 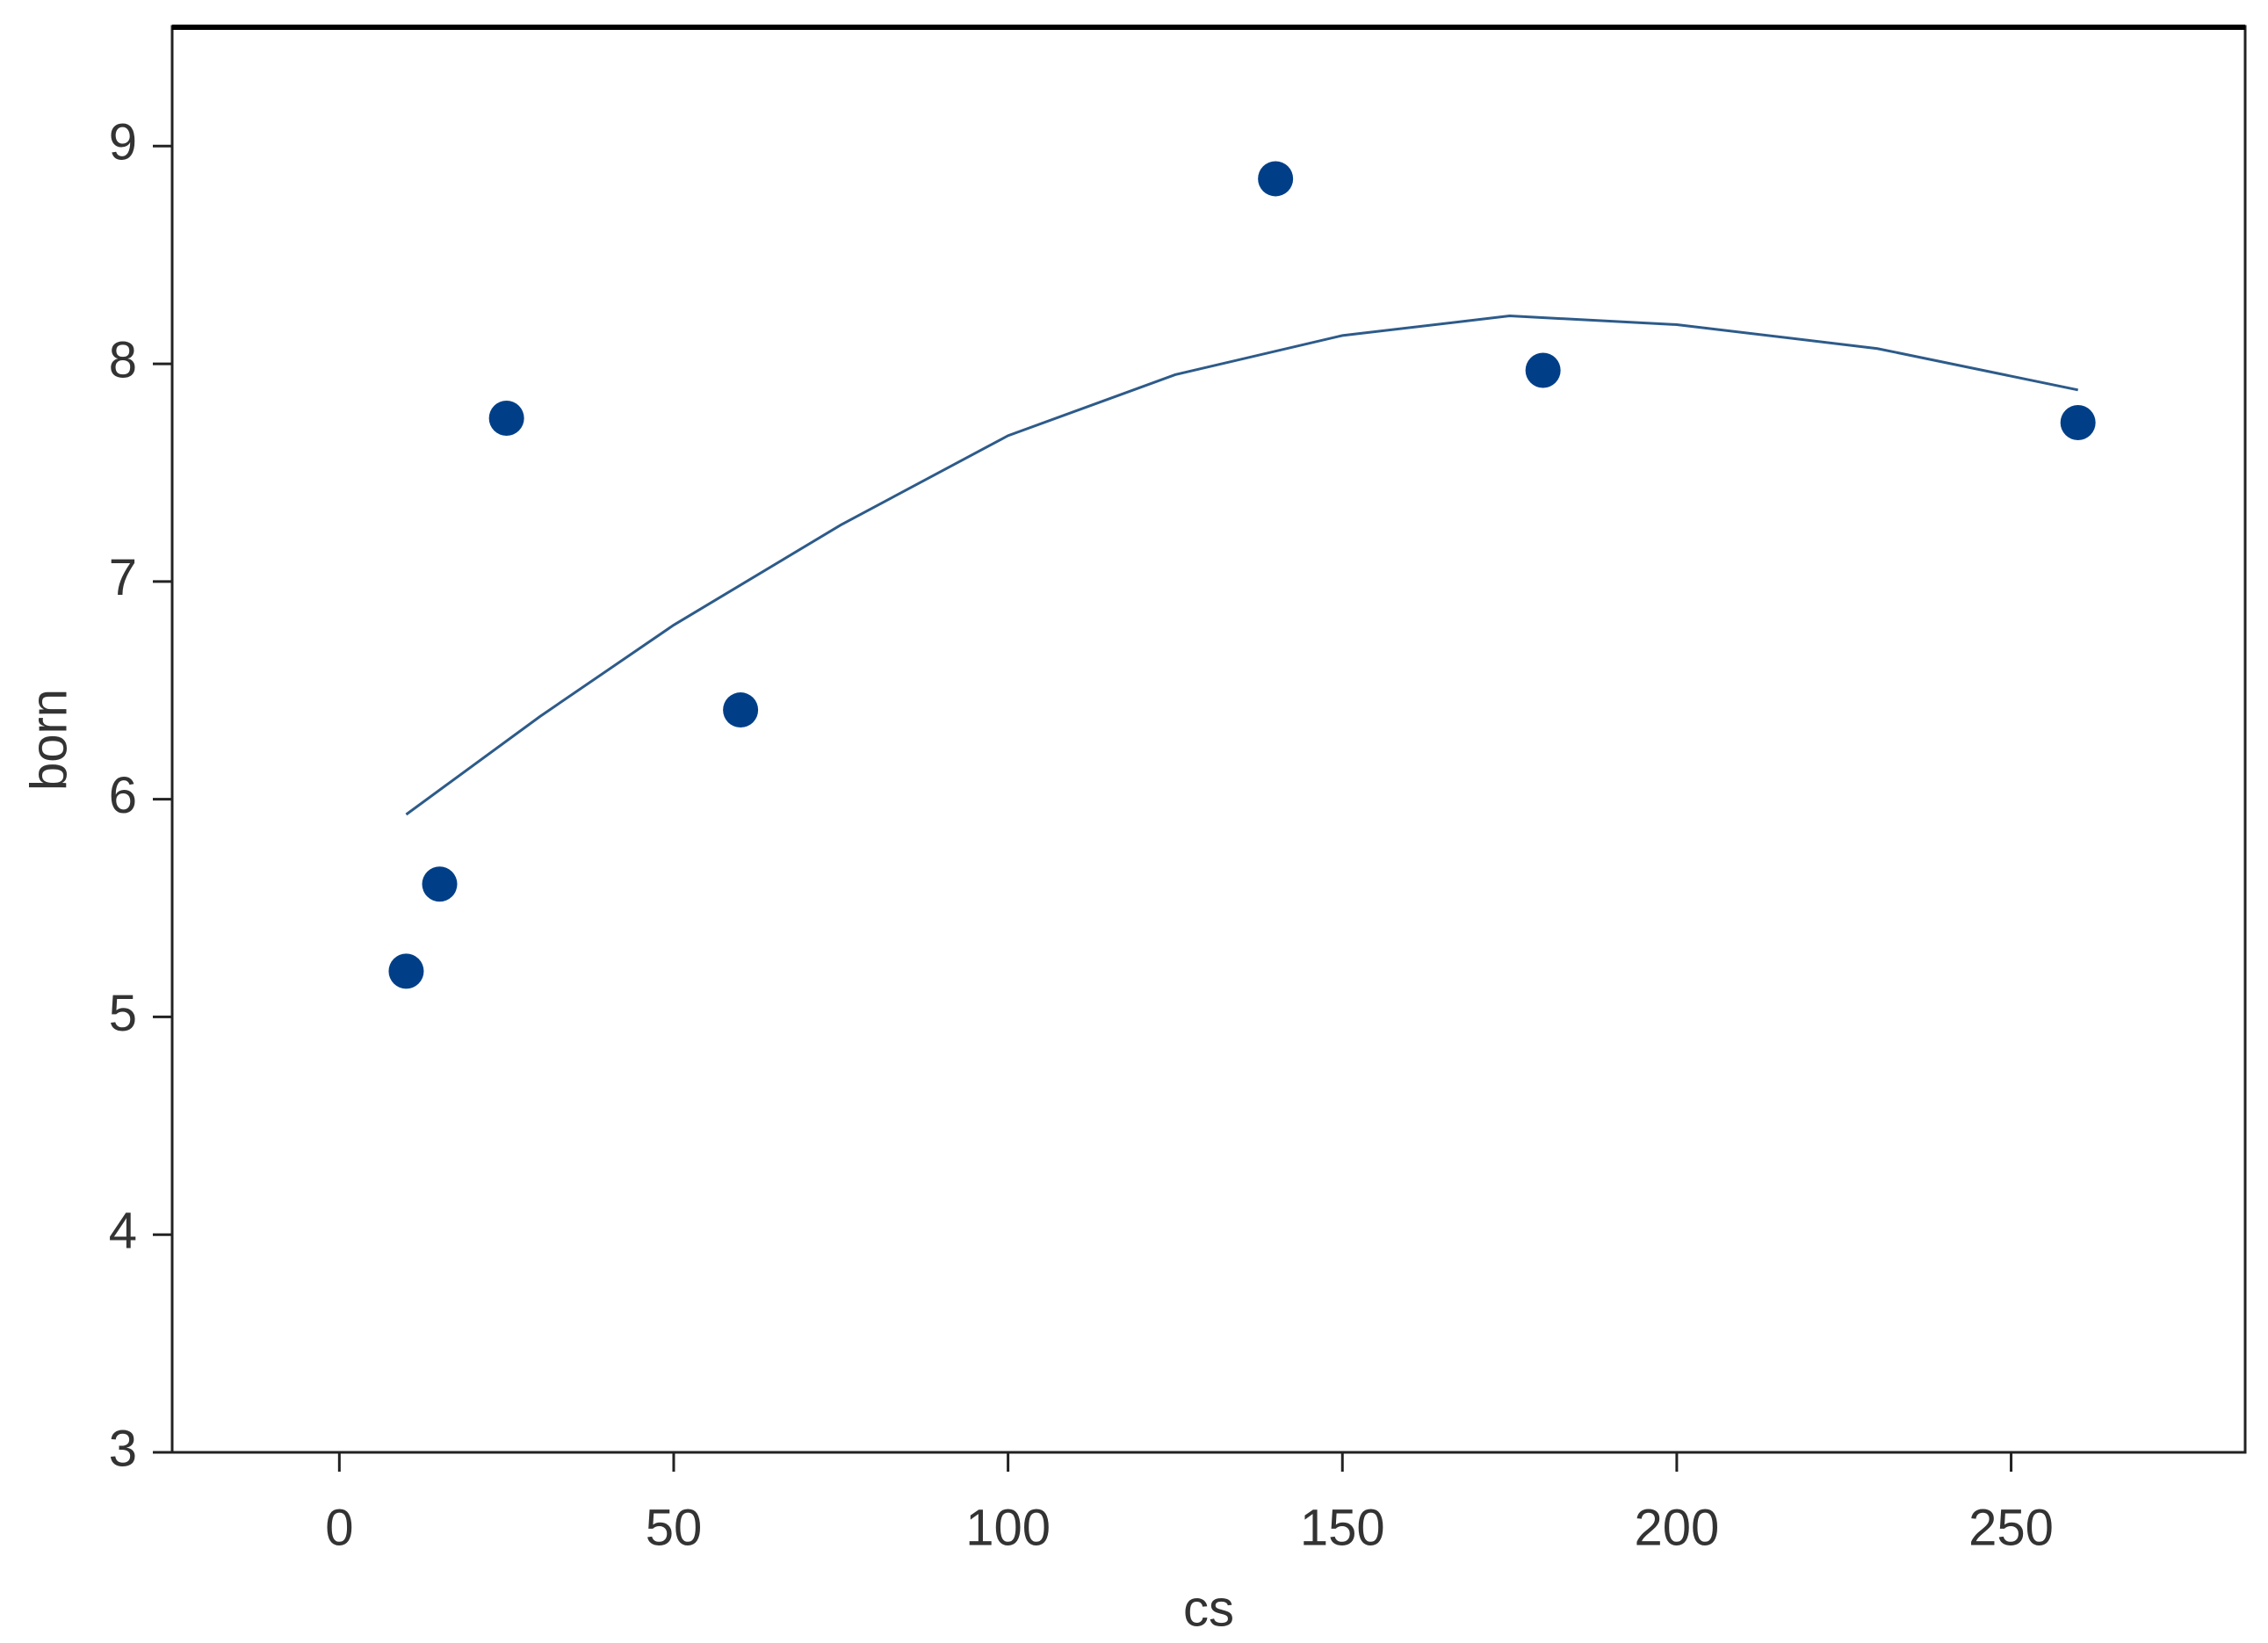 What do you see at coordinates (123, 1013) in the screenshot?
I see `y-tick-label: 5` at bounding box center [123, 1013].